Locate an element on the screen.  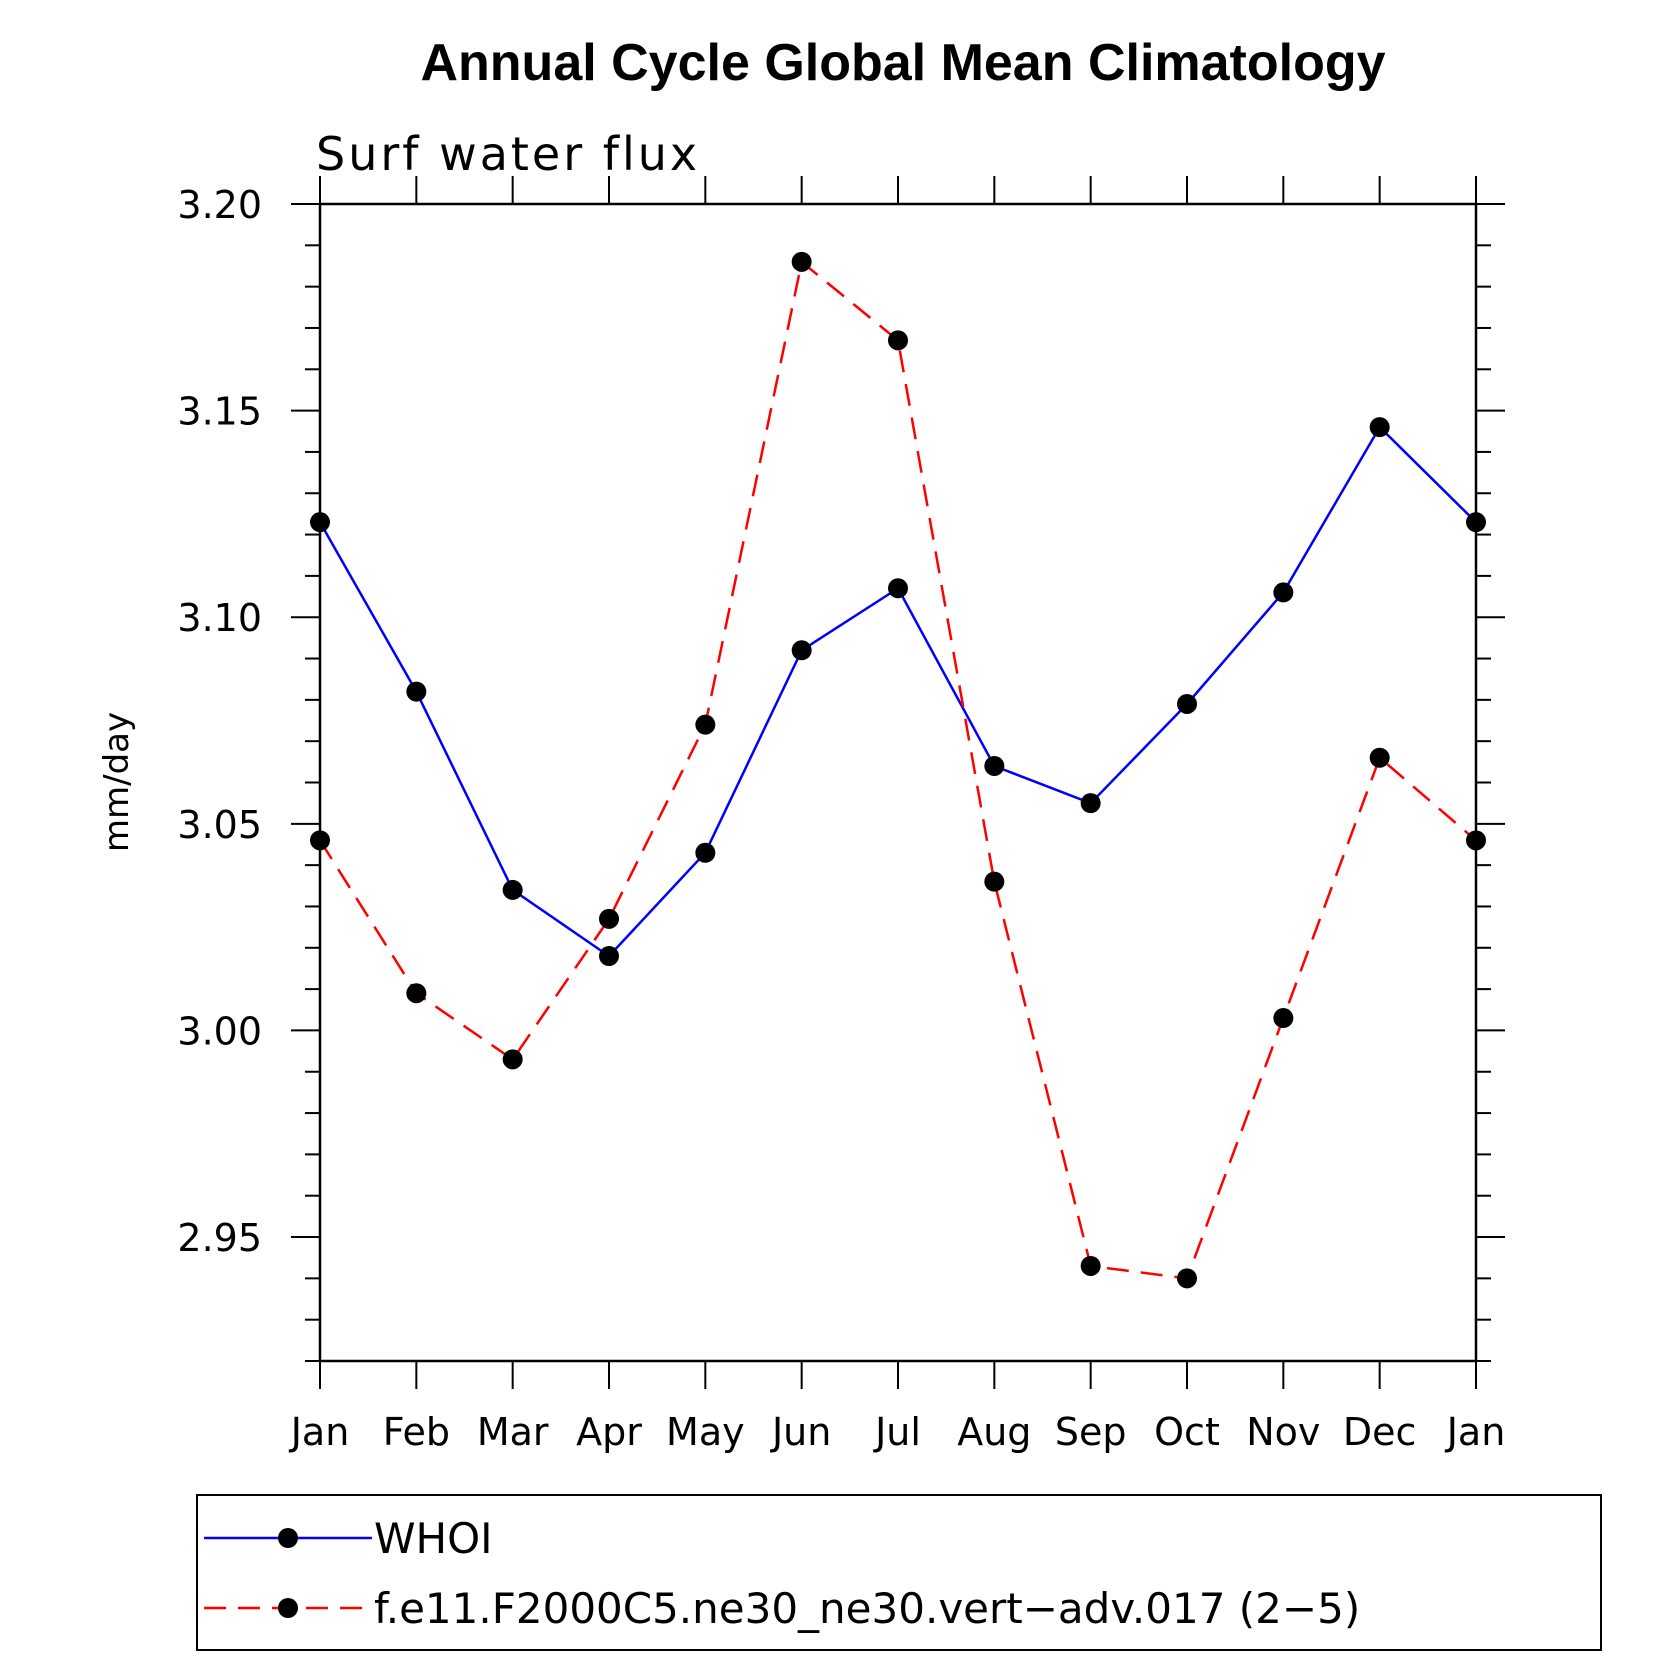
x-tick-label: Dec is located at coordinates (1380, 1432).